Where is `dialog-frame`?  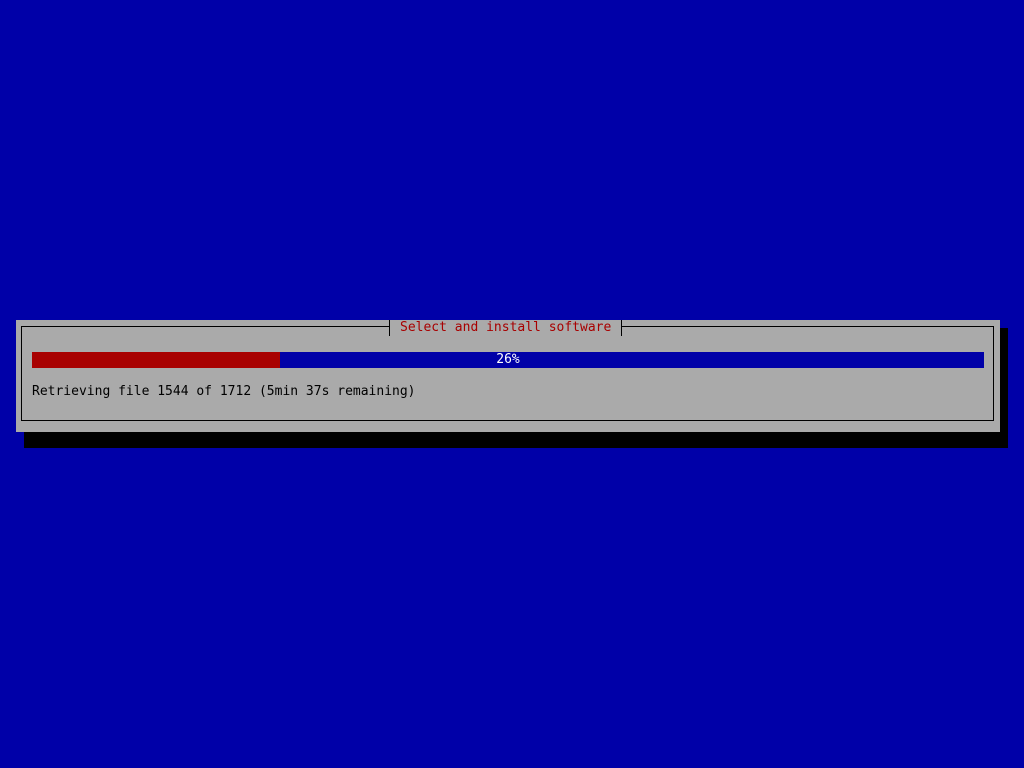
dialog-frame is located at coordinates (507, 373).